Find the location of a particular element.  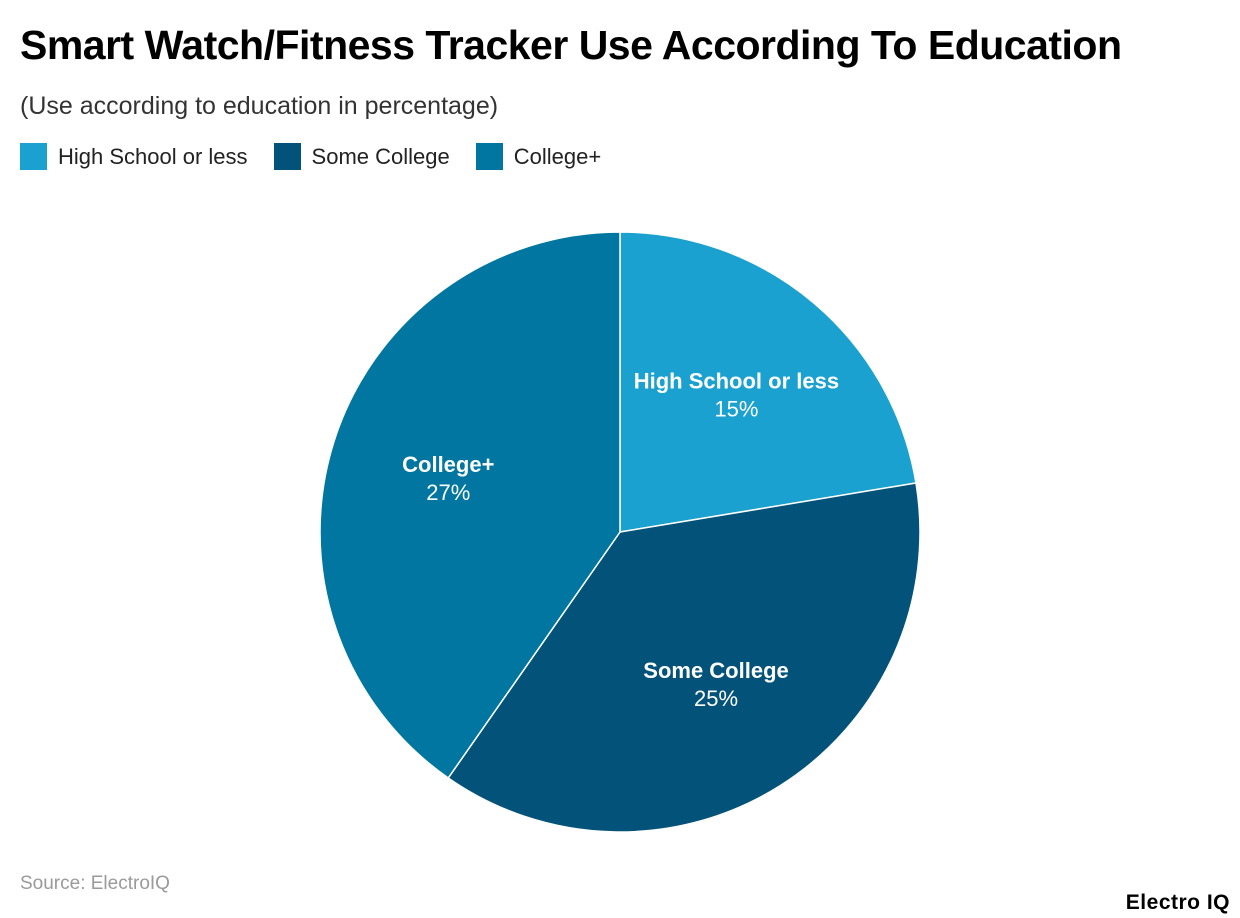

pie-slice-college-plus is located at coordinates (470, 505).